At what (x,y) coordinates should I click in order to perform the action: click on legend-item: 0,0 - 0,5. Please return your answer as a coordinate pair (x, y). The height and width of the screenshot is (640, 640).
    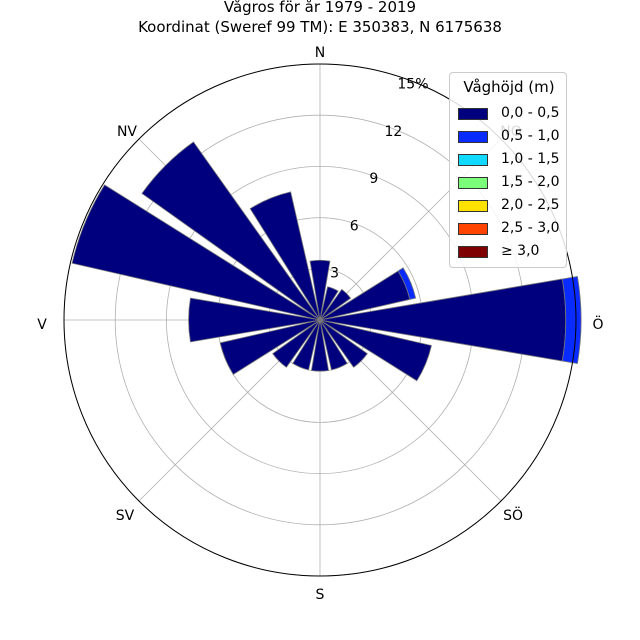
    Looking at the image, I should click on (512, 114).